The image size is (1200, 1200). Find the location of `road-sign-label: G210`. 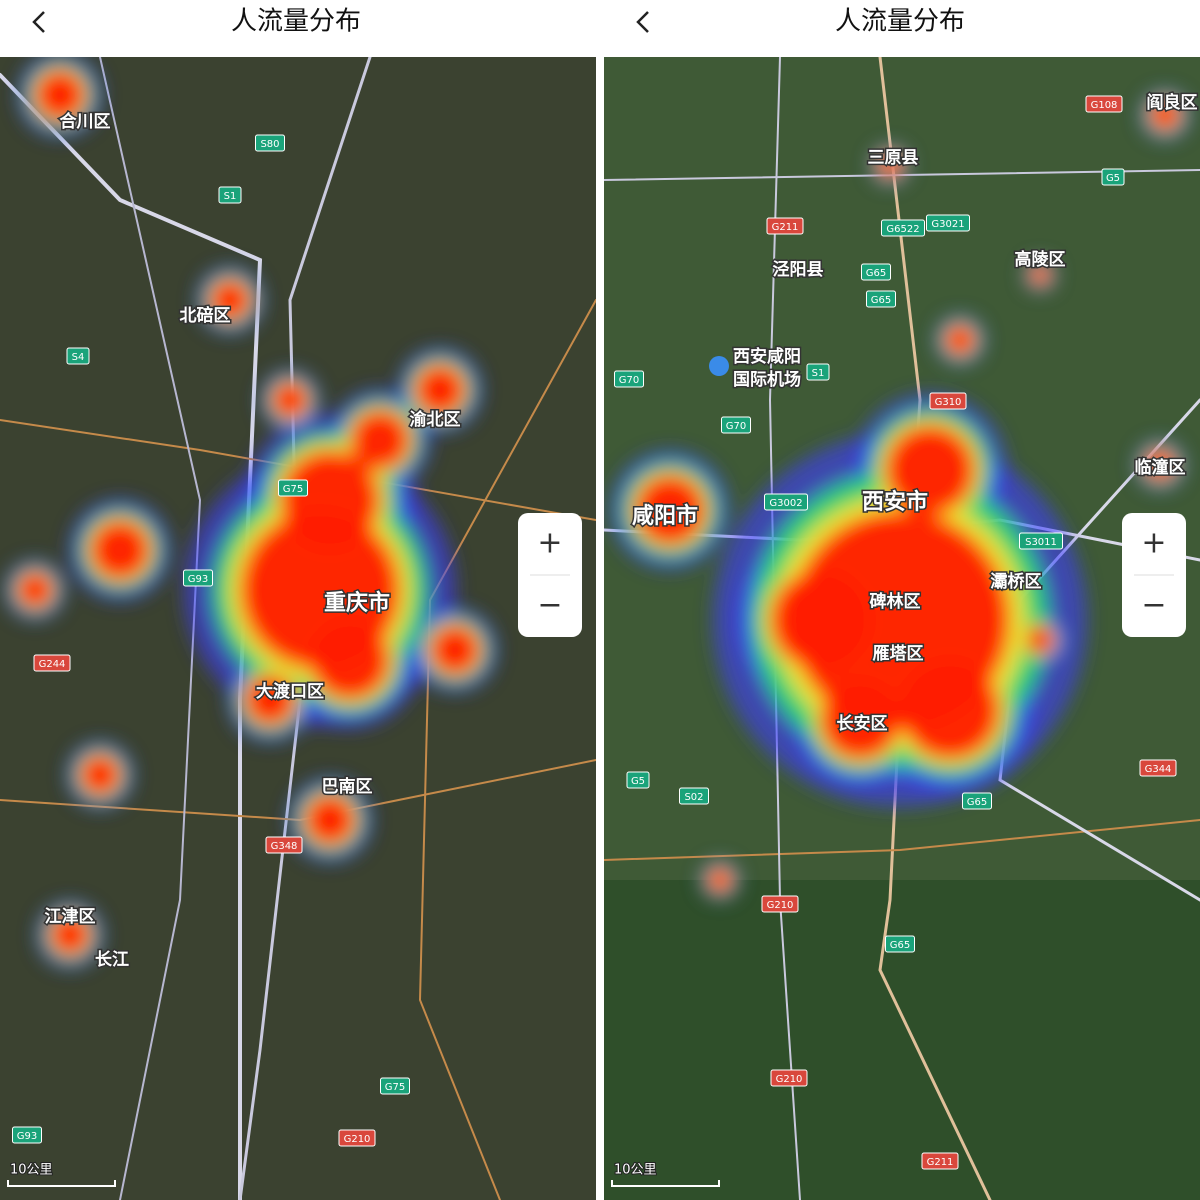

road-sign-label: G210 is located at coordinates (789, 1079).